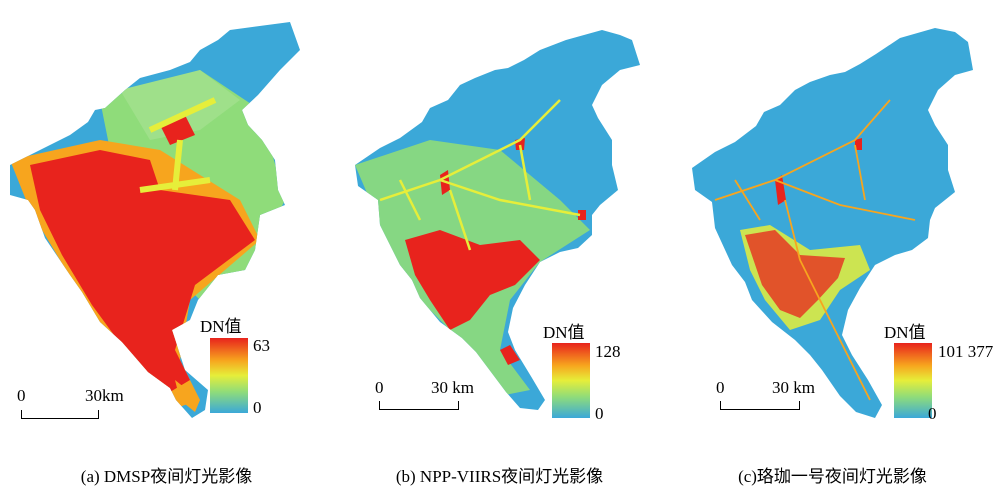 This screenshot has height=495, width=1000. I want to click on legend-max-value: 101 377, so click(966, 351).